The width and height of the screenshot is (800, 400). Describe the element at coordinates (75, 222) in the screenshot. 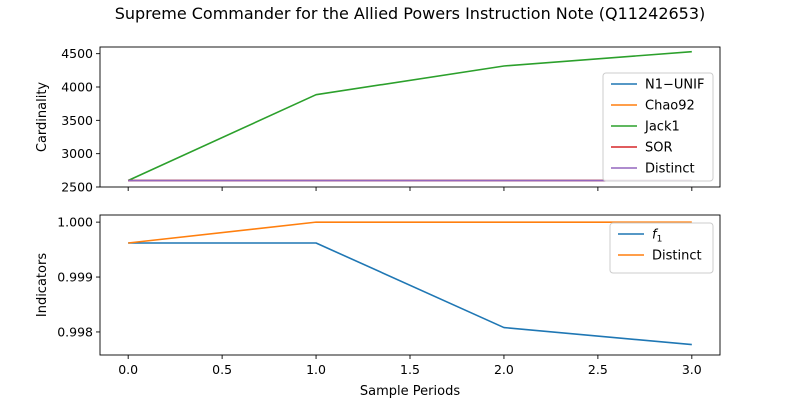

I see `y-tick-label: 1.000` at that location.